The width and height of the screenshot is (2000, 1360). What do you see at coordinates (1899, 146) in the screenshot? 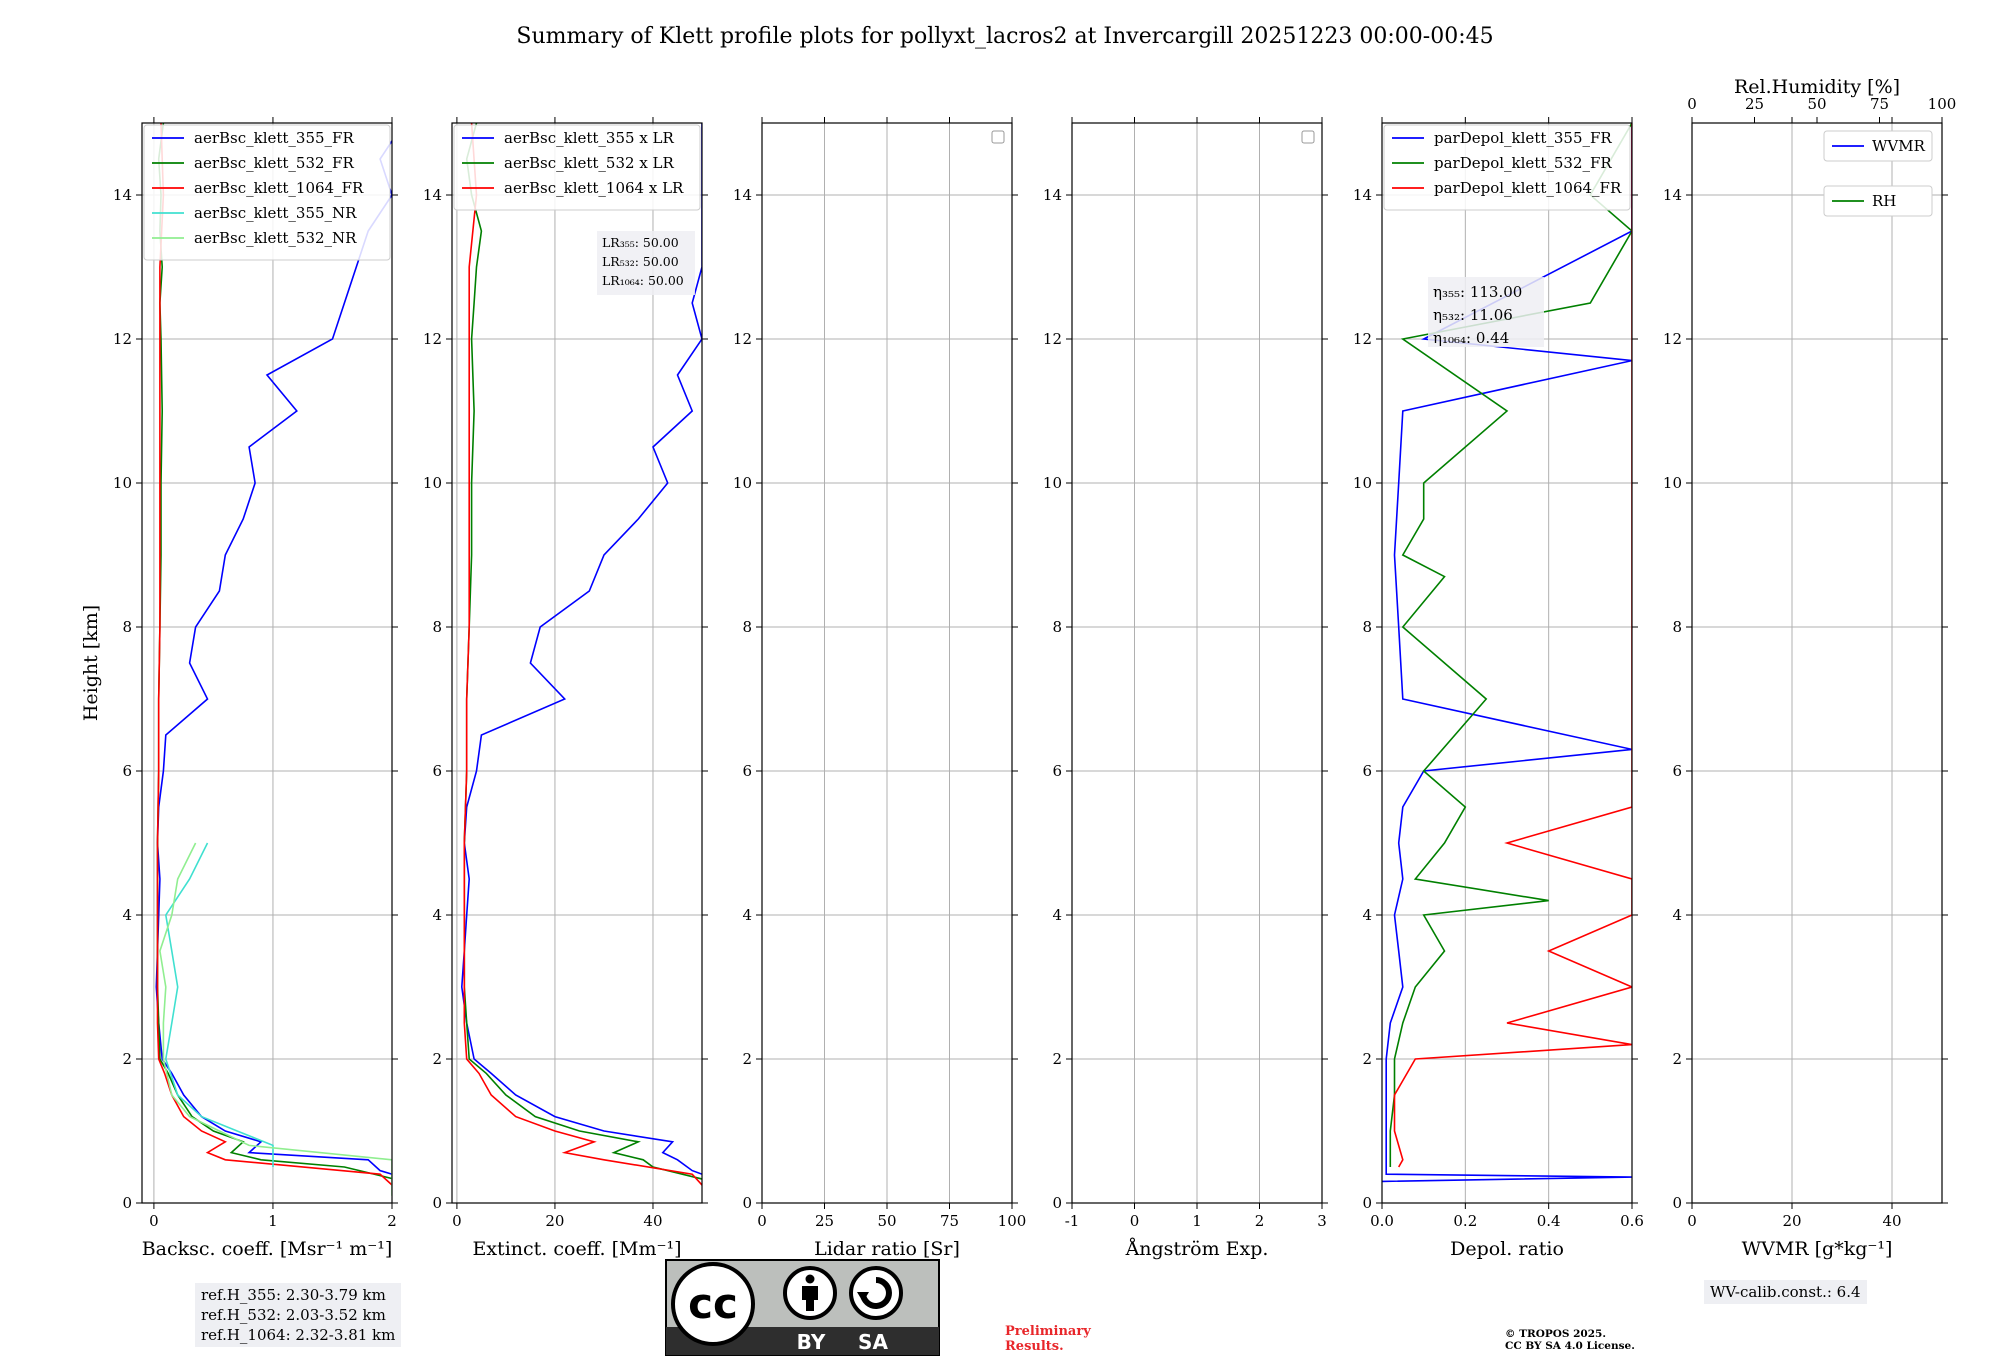
I see `legend-label: WVMR` at bounding box center [1899, 146].